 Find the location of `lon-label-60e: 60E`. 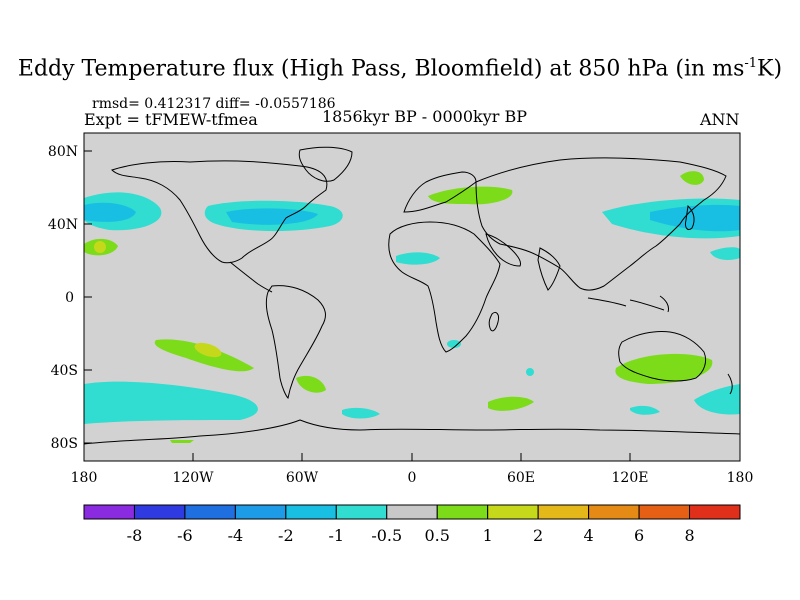

lon-label-60e: 60E is located at coordinates (521, 478).